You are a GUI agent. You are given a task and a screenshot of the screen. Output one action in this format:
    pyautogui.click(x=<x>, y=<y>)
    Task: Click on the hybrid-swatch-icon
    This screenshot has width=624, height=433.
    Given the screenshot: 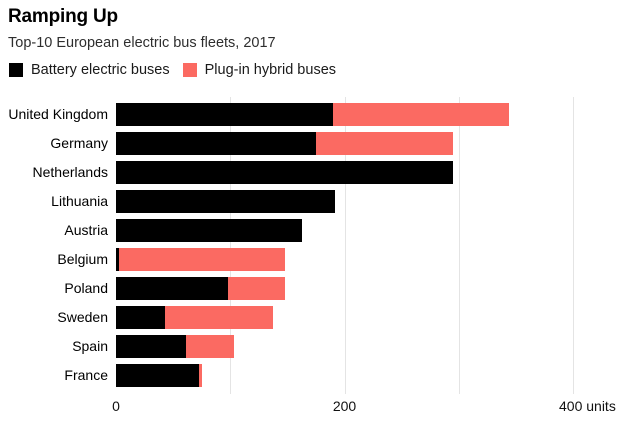 What is the action you would take?
    pyautogui.click(x=189, y=70)
    